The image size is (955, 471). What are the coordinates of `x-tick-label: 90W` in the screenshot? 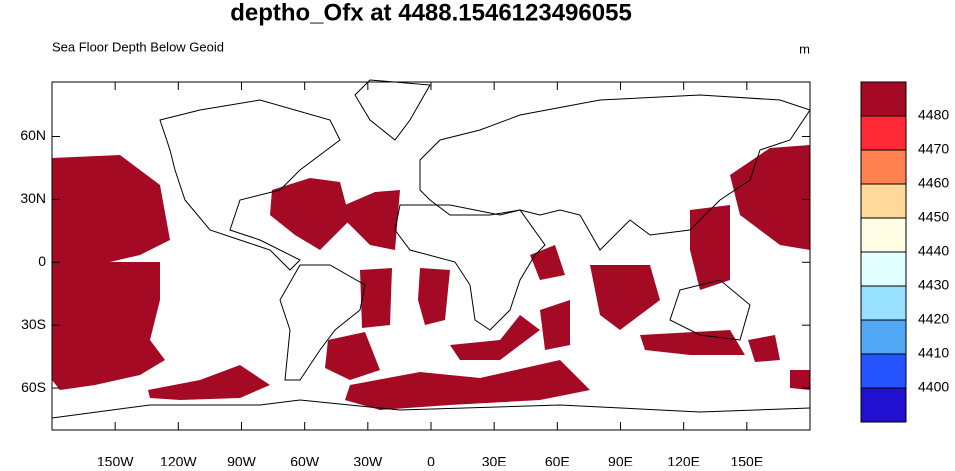 It's located at (242, 460).